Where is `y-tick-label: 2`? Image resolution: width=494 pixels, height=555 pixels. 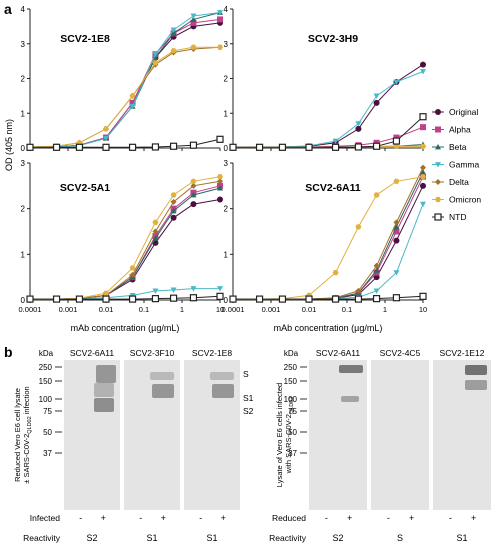 y-tick-label: 2 is located at coordinates (226, 79).